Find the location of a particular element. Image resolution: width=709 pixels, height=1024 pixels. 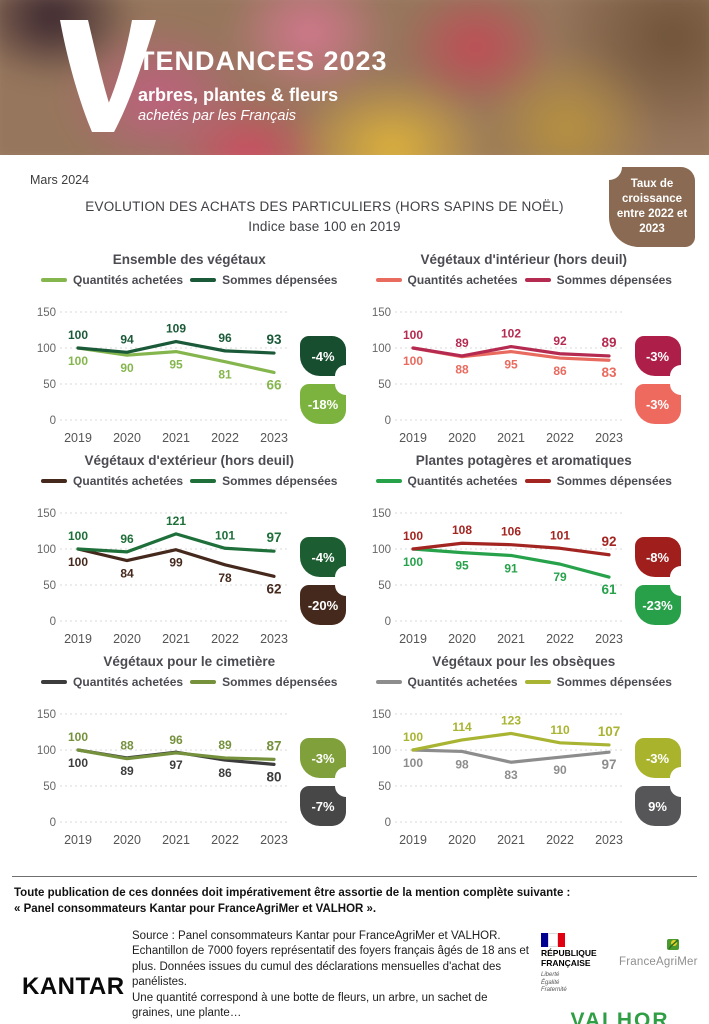

svg-text: 83 is located at coordinates (511, 775).